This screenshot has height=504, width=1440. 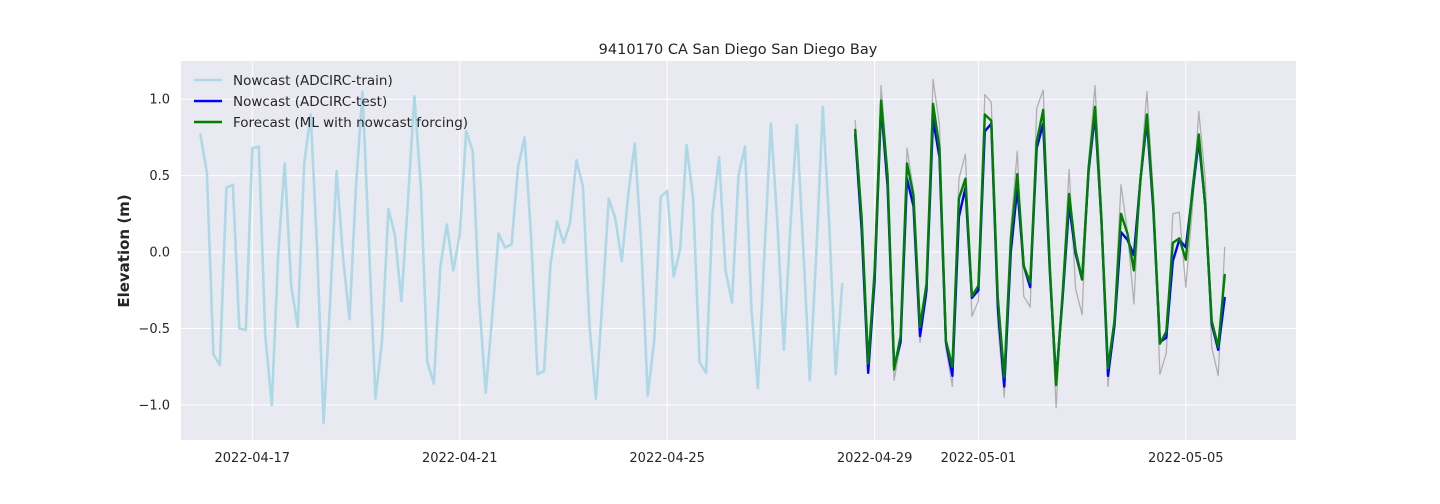 What do you see at coordinates (159, 253) in the screenshot?
I see `y-tick-label: 0.0` at bounding box center [159, 253].